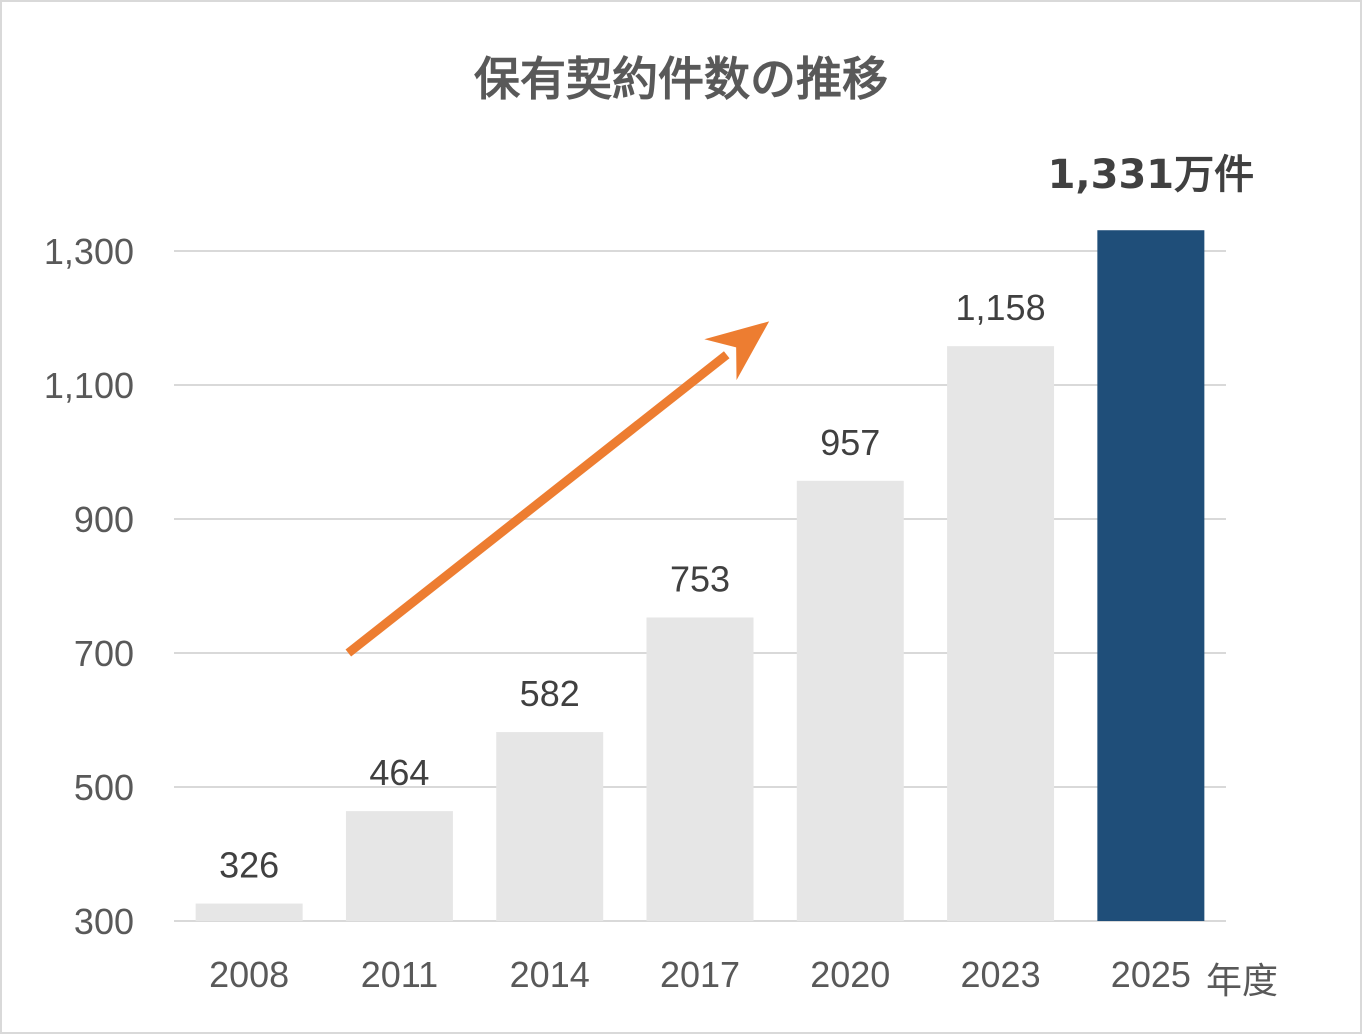 The width and height of the screenshot is (1362, 1034). Describe the element at coordinates (850, 700) in the screenshot. I see `bar-2020` at that location.